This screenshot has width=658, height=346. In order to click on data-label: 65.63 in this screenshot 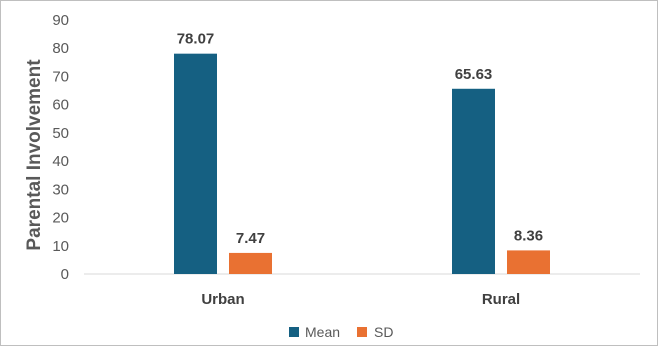, I will do `click(474, 74)`.